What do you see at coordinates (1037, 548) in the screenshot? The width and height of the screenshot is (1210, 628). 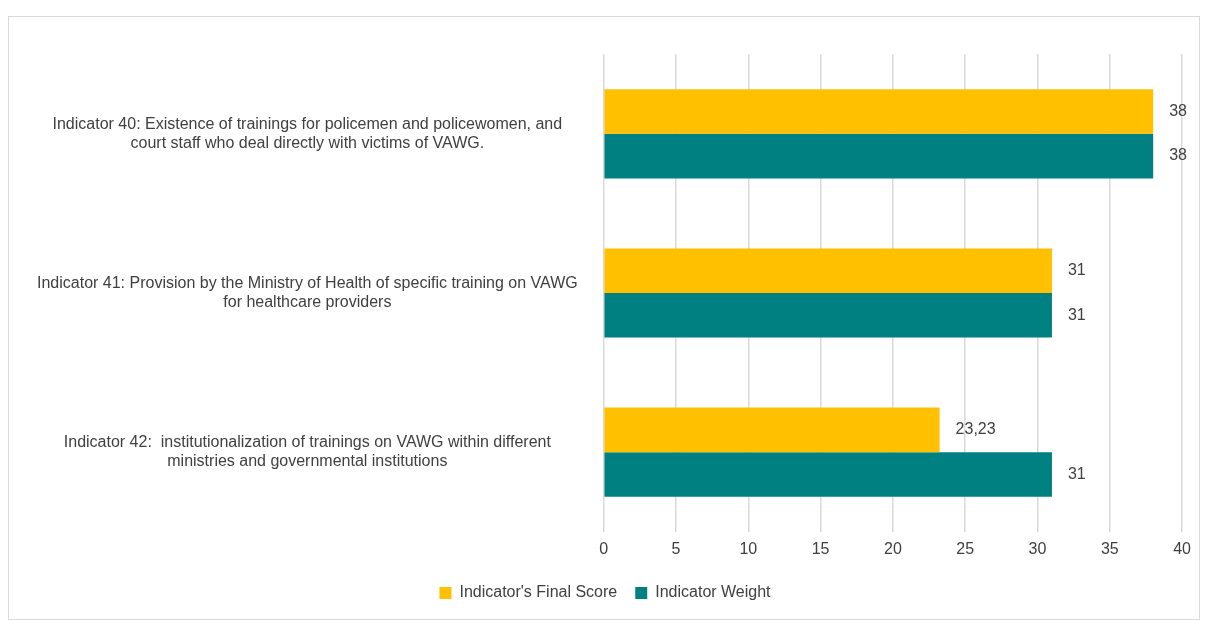 I see `x-tick-label: 30` at bounding box center [1037, 548].